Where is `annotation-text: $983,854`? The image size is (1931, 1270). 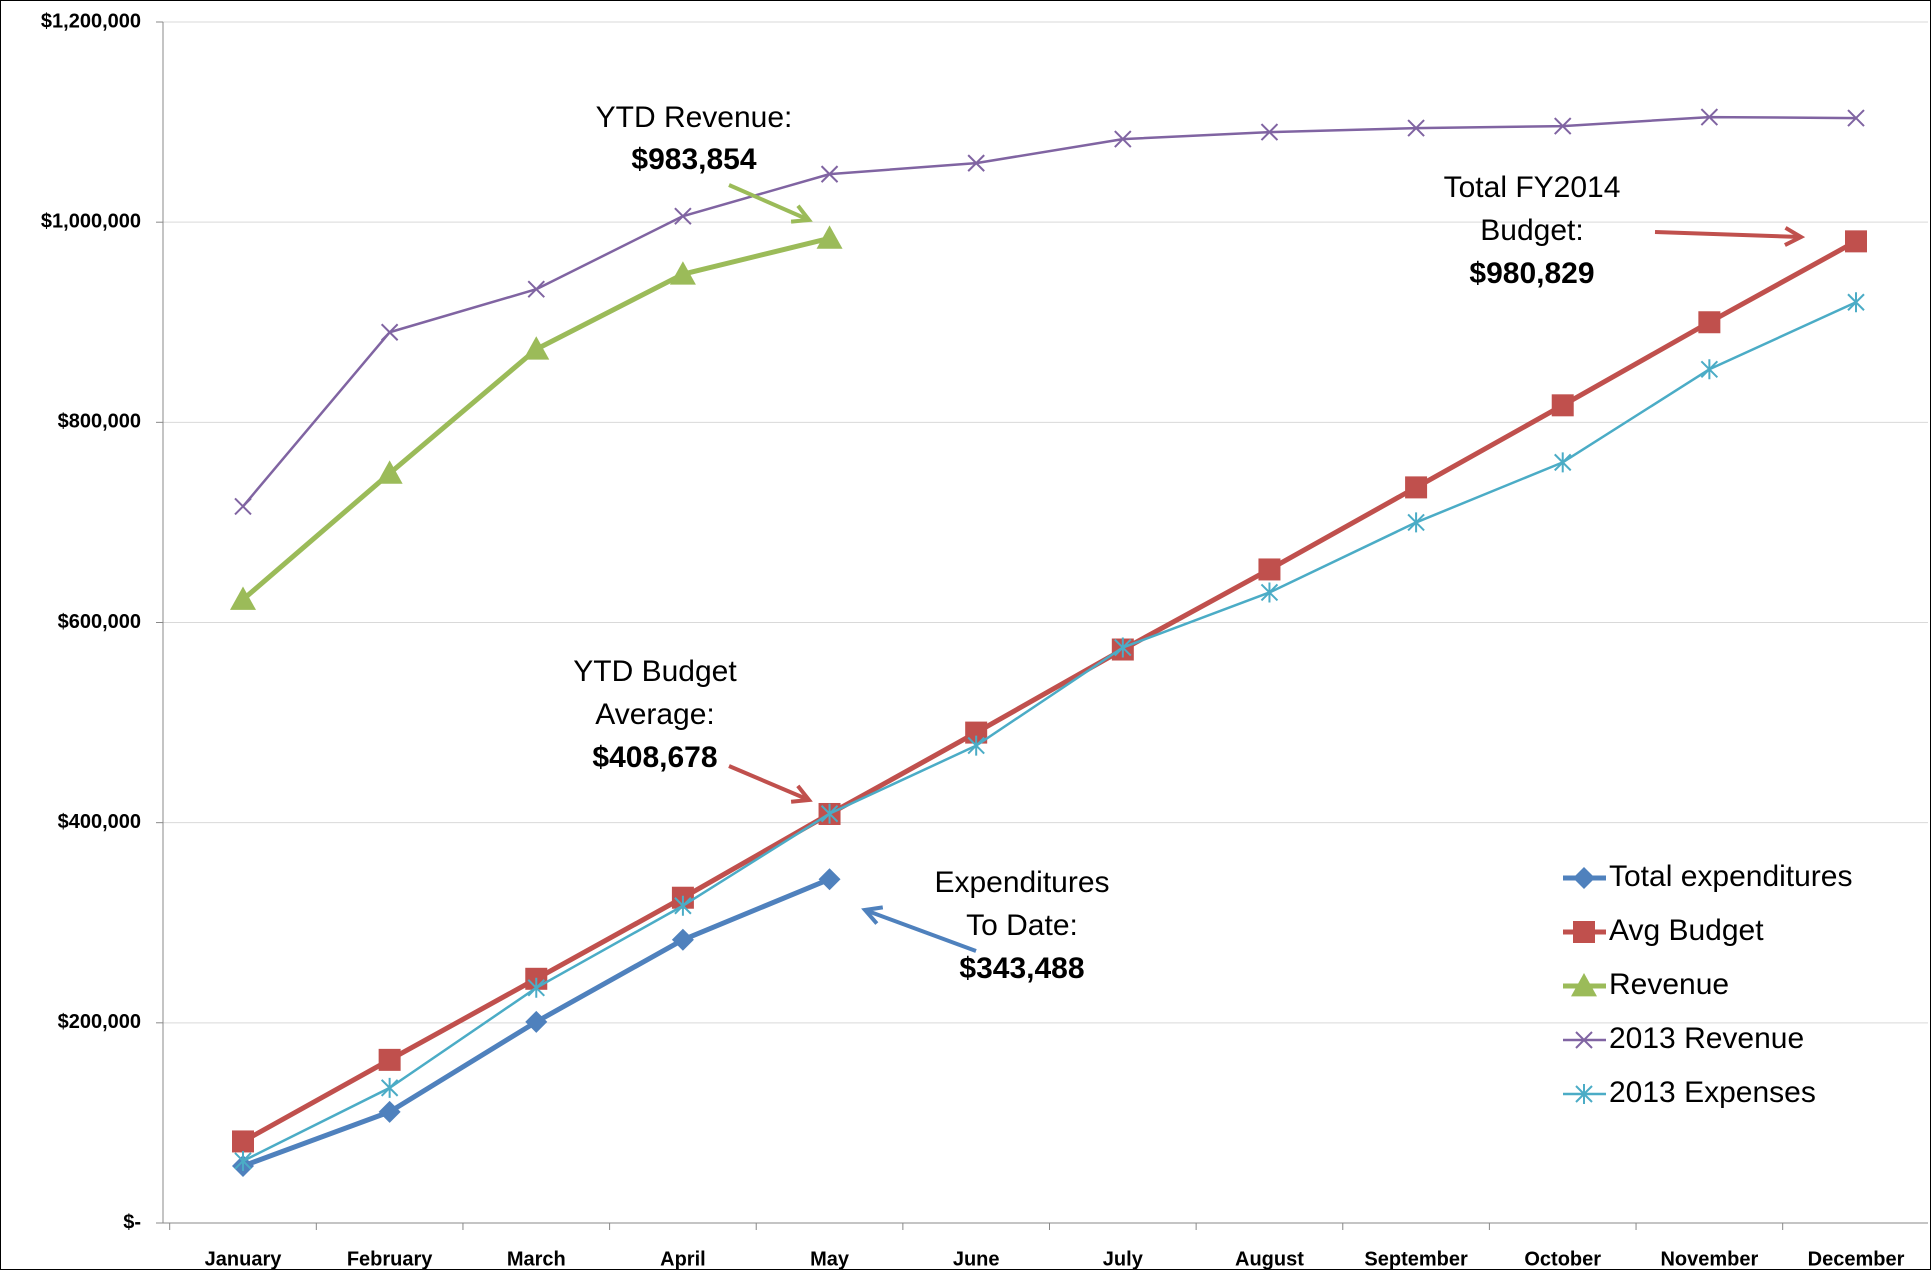
annotation-text: $983,854 is located at coordinates (693, 159).